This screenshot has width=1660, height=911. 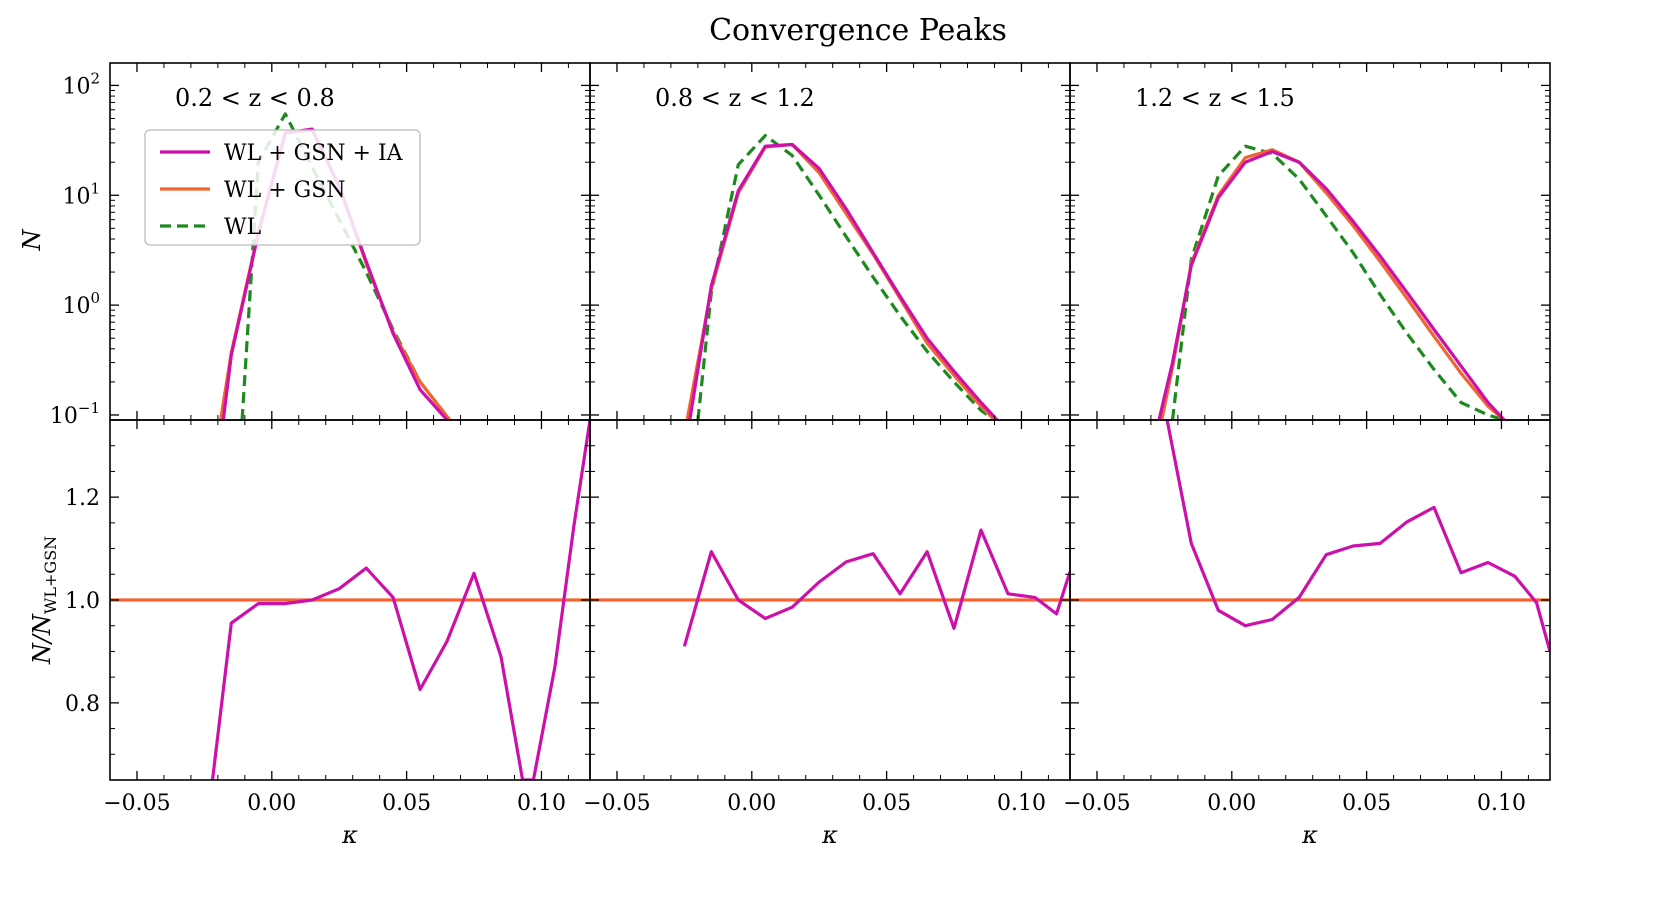 I want to click on legend-box, so click(x=282, y=187).